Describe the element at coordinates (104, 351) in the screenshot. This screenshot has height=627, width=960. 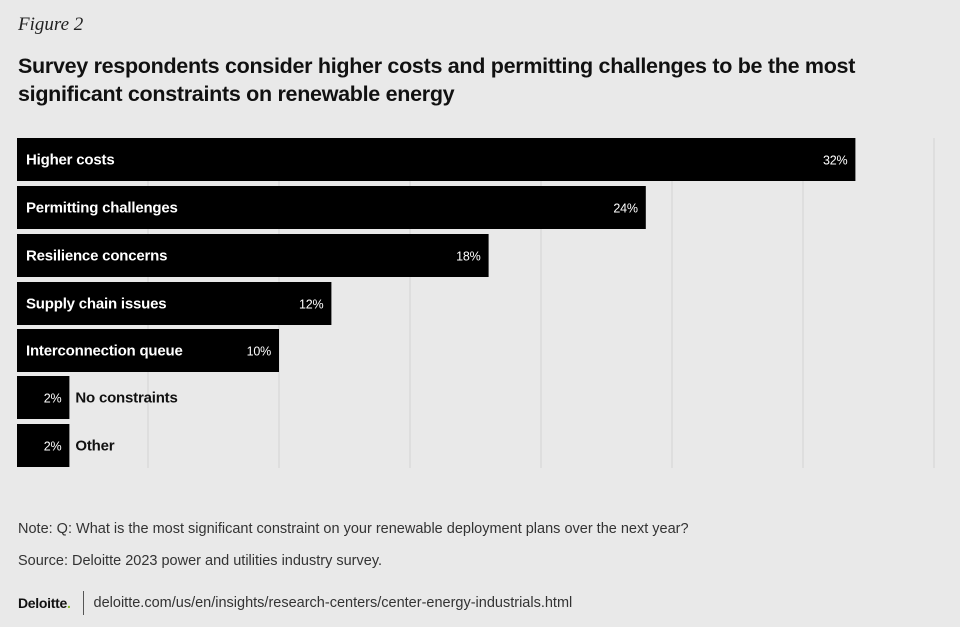
I see `bar-category-label: Interconnection queue` at that location.